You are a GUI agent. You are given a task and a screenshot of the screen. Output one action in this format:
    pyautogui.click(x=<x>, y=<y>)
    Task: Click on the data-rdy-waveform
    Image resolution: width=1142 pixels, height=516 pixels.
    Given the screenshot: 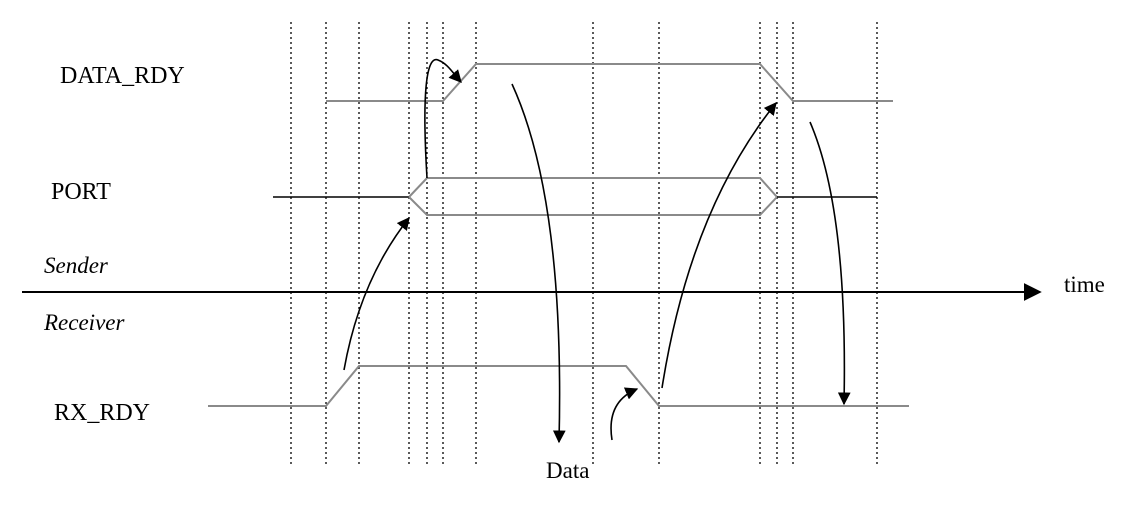 What is the action you would take?
    pyautogui.click(x=609, y=82)
    